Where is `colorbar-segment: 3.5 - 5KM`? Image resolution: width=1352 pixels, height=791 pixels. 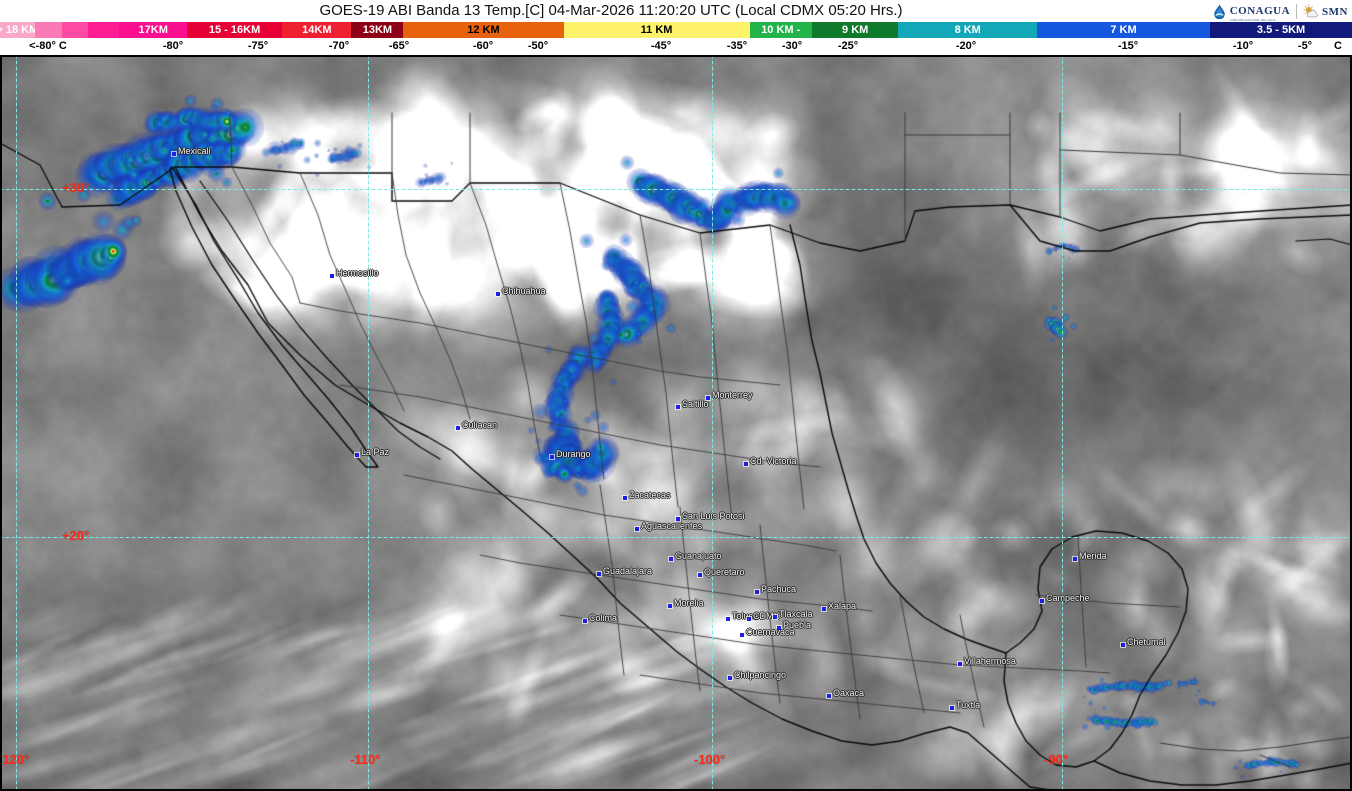 colorbar-segment: 3.5 - 5KM is located at coordinates (1281, 30).